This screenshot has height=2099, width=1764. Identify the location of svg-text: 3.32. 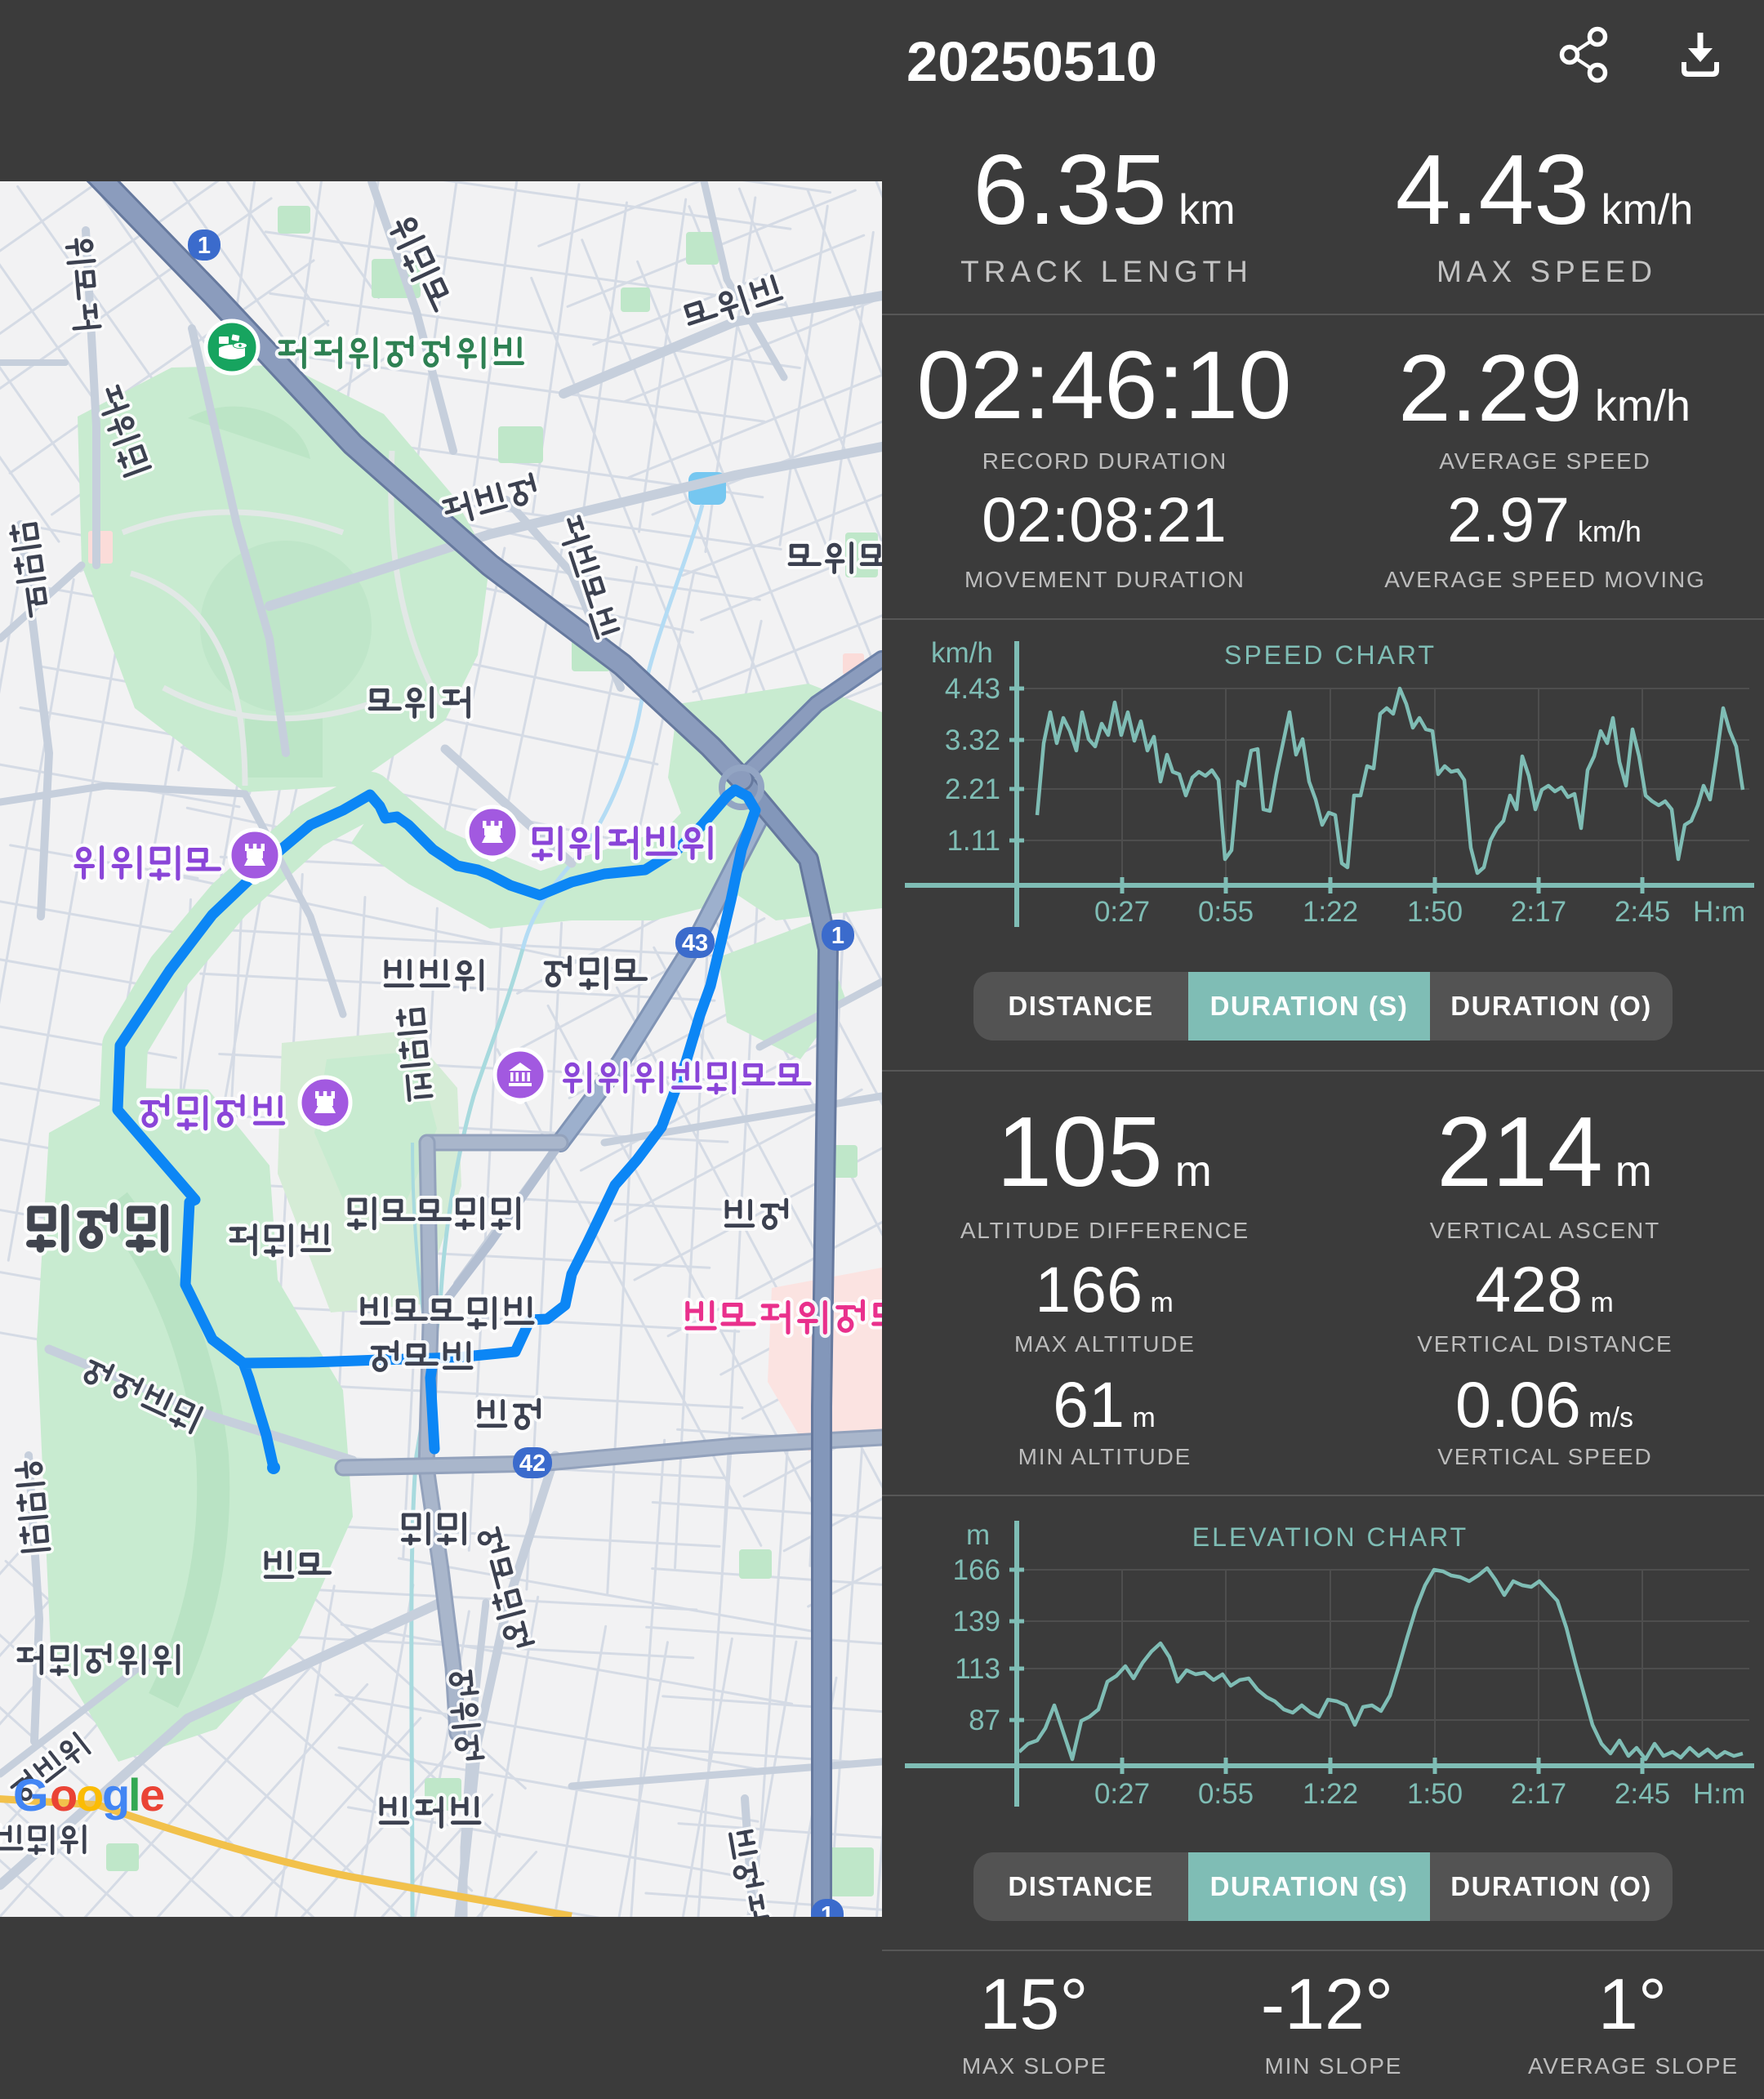
(972, 740).